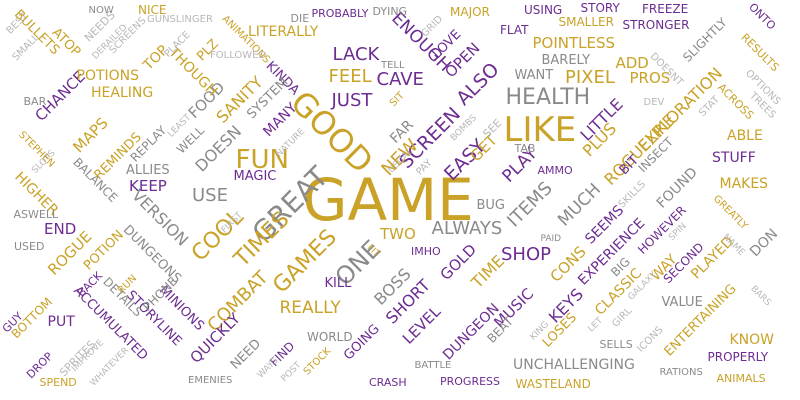  Describe the element at coordinates (108, 76) in the screenshot. I see `word-potions: POTIONS` at that location.